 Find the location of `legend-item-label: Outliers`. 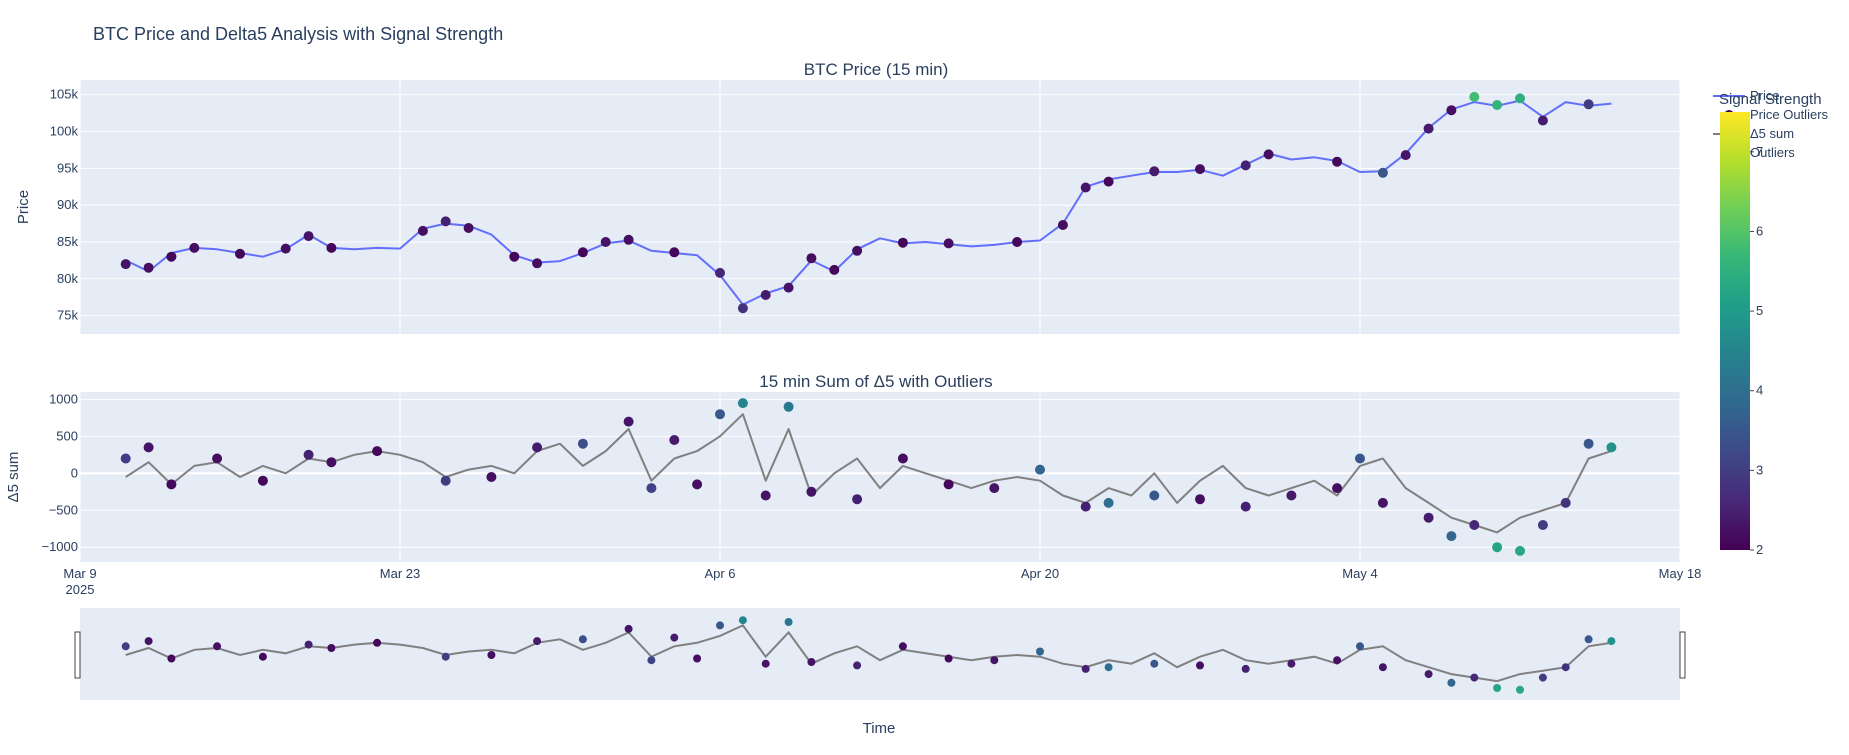

legend-item-label: Outliers is located at coordinates (1772, 152).